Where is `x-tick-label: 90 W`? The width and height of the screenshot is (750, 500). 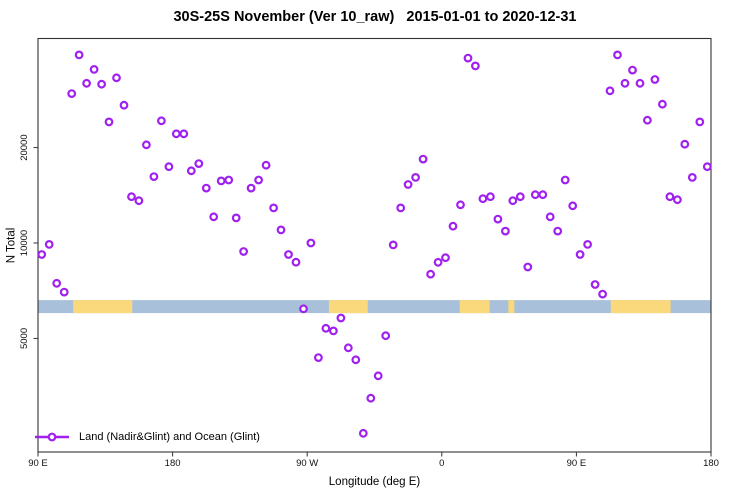 x-tick-label: 90 W is located at coordinates (307, 463).